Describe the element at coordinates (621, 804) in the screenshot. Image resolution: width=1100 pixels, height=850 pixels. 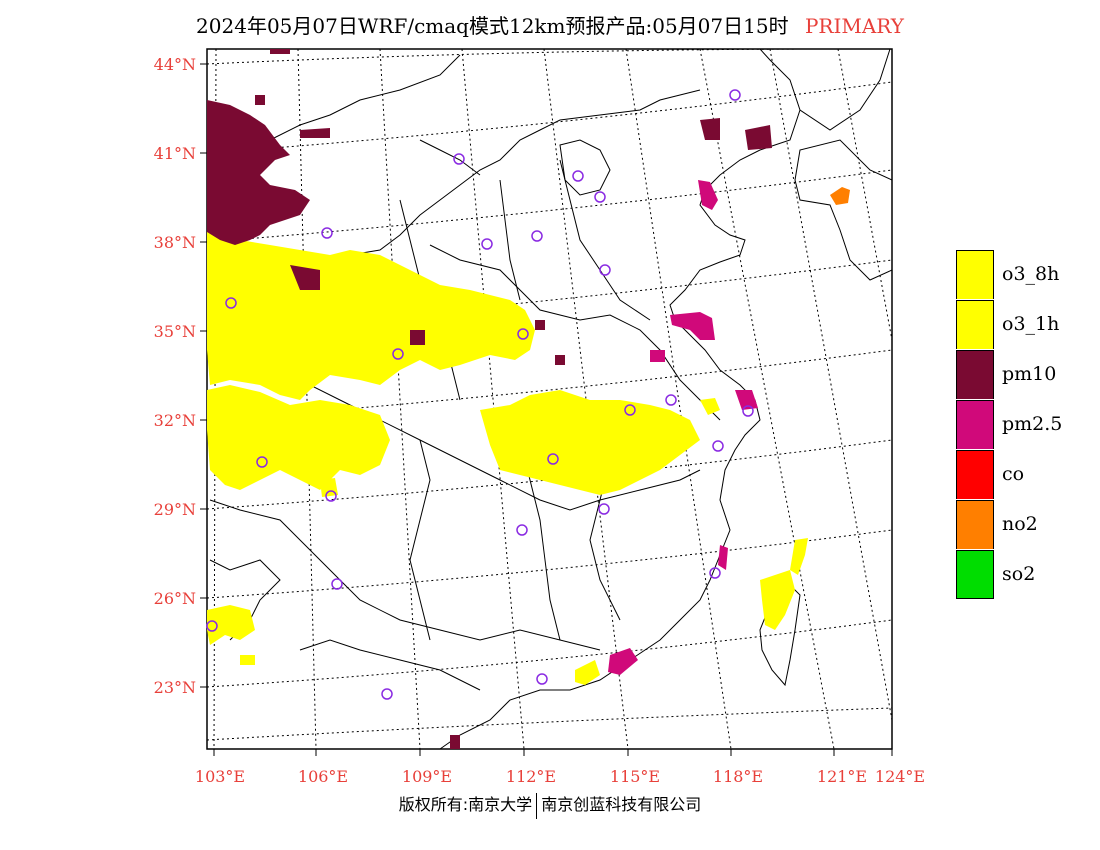
I see `copyright-right: 南京创蓝科技有限公司` at that location.